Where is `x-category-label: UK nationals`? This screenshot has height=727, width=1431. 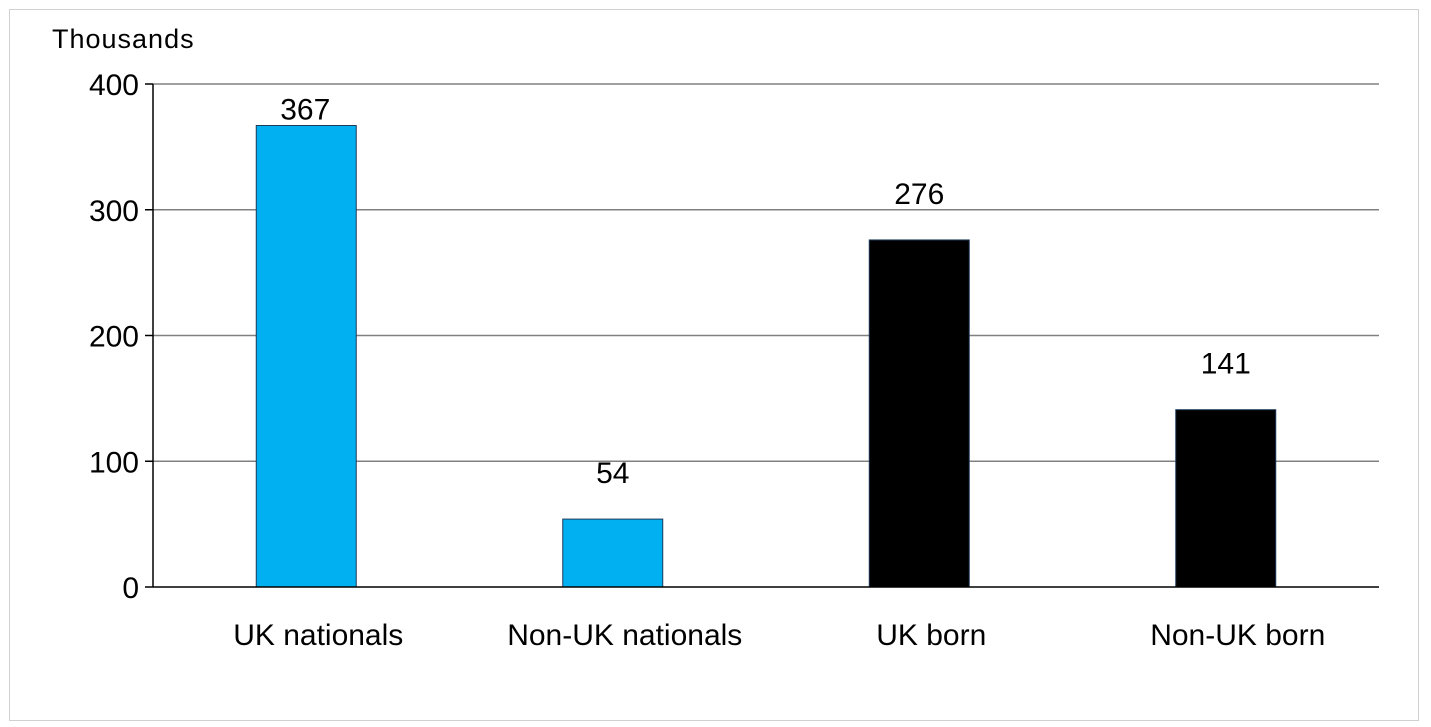
x-category-label: UK nationals is located at coordinates (318, 635).